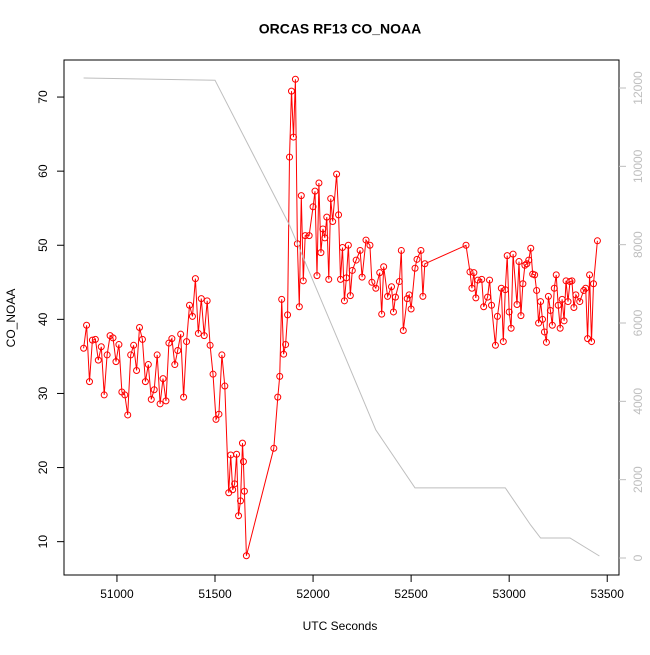  Describe the element at coordinates (340, 29) in the screenshot. I see `chart-title: ORCAS RF13 CO_NOAA` at that location.